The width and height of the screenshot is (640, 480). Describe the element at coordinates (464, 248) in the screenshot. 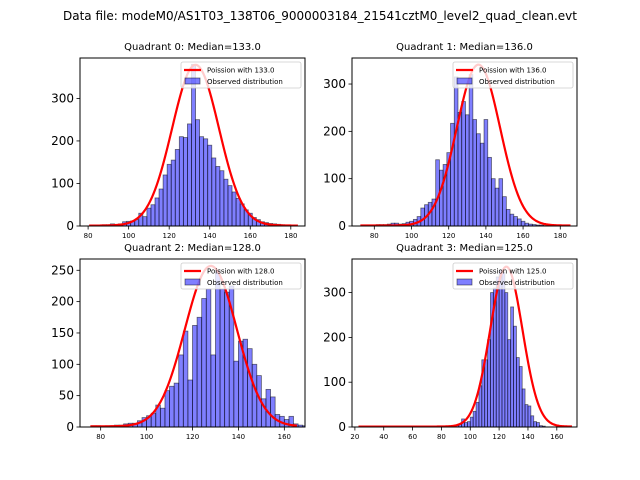

I see `subplot-title: Quadrant 3: Median=125.0` at that location.